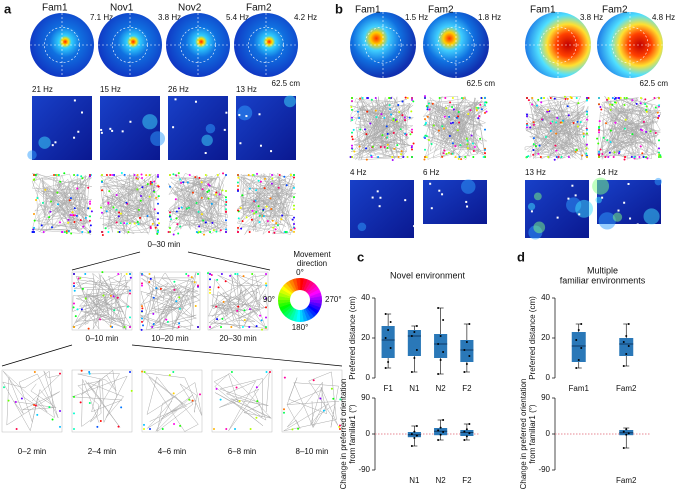  I want to click on rate-label: 4 Hz, so click(358, 172).